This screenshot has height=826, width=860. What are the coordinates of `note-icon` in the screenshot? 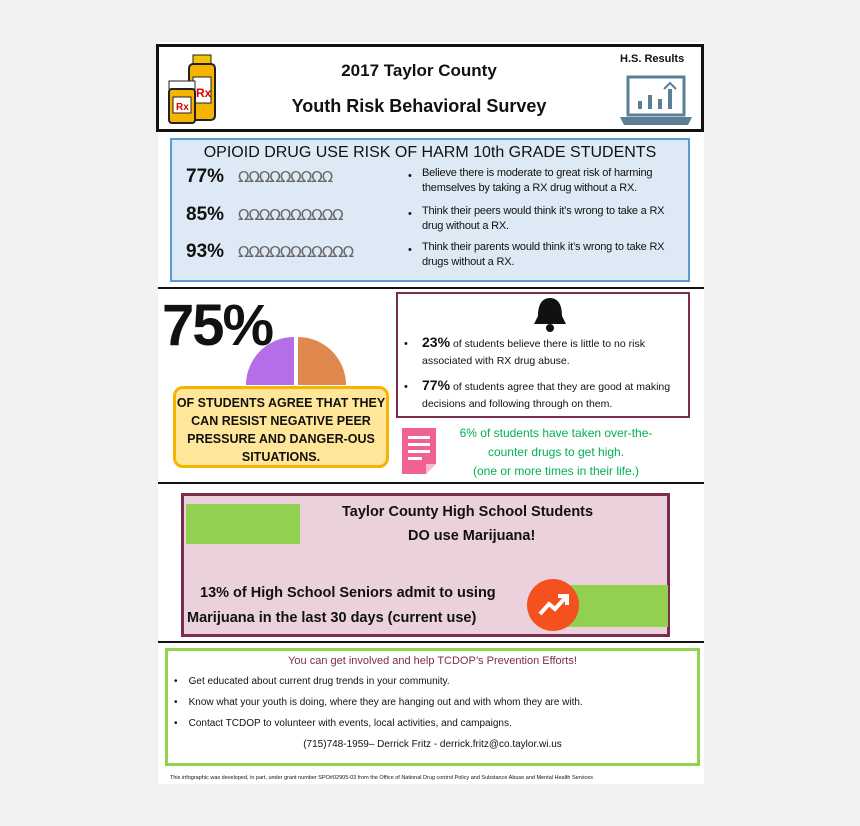 It's located at (419, 451).